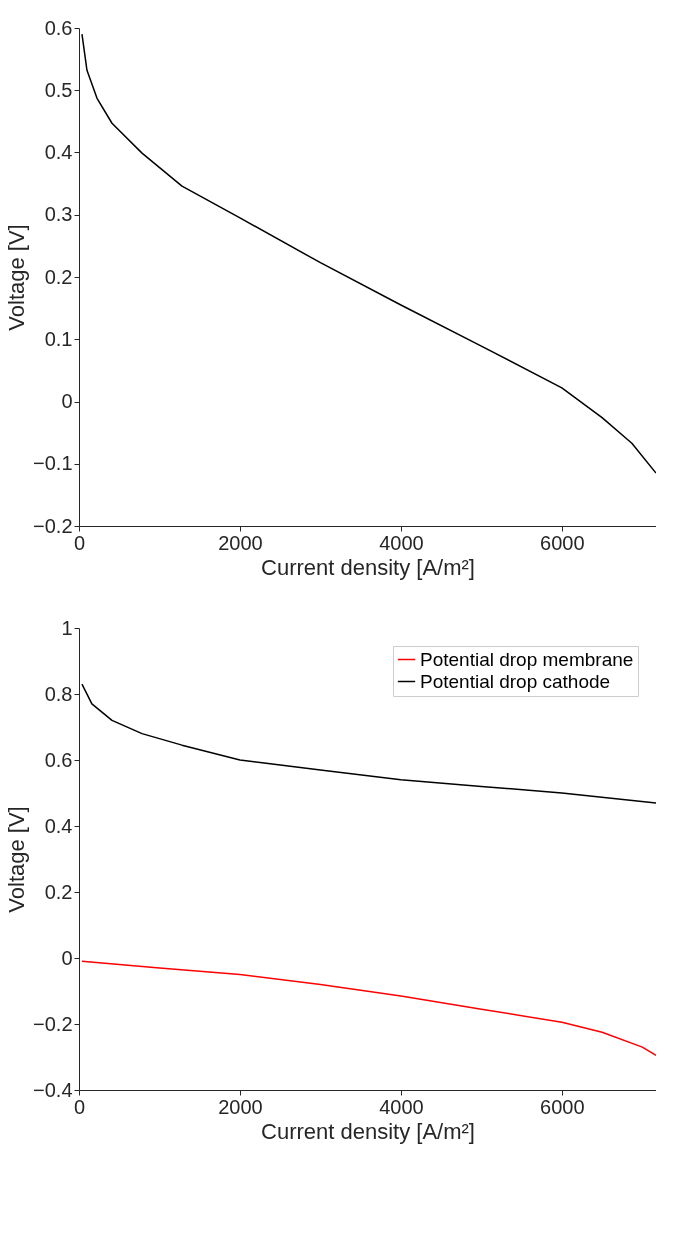 The width and height of the screenshot is (674, 1233). I want to click on y-tick-label: −0.1, so click(53, 463).